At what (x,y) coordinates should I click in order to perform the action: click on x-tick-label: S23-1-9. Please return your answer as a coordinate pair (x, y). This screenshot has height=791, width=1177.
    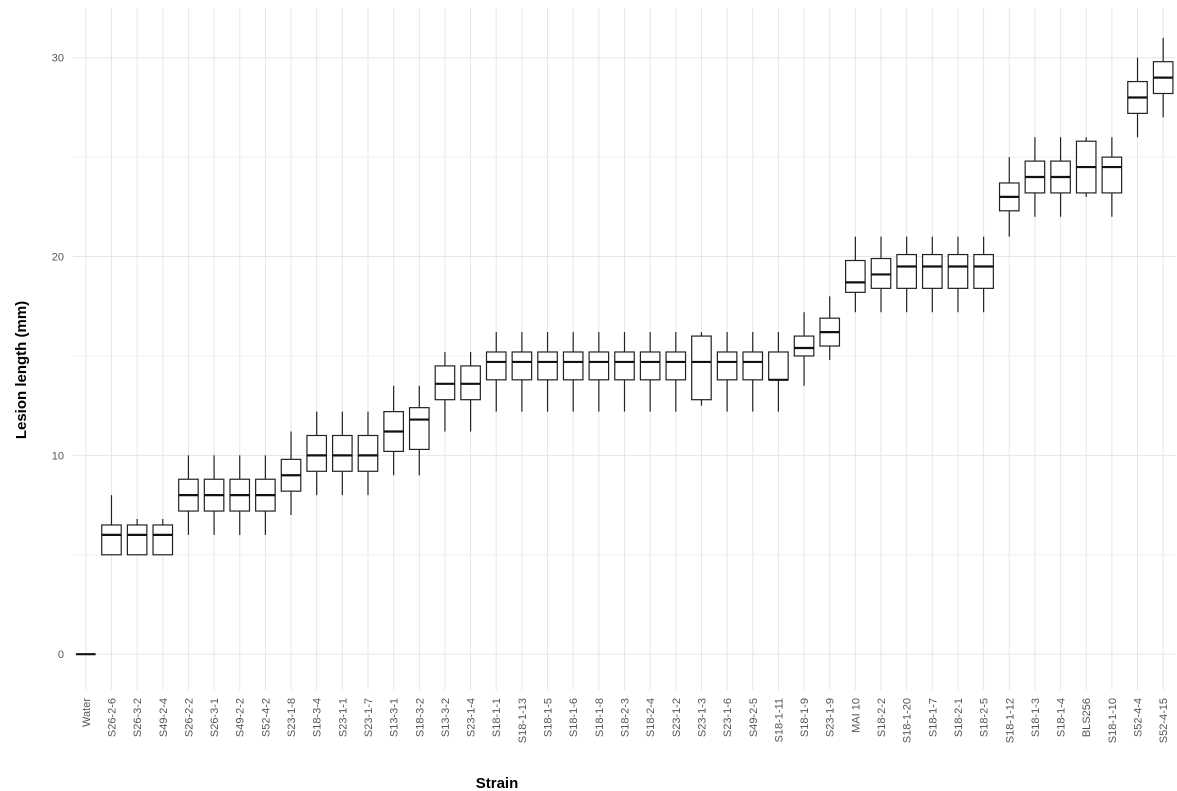
    Looking at the image, I should click on (831, 717).